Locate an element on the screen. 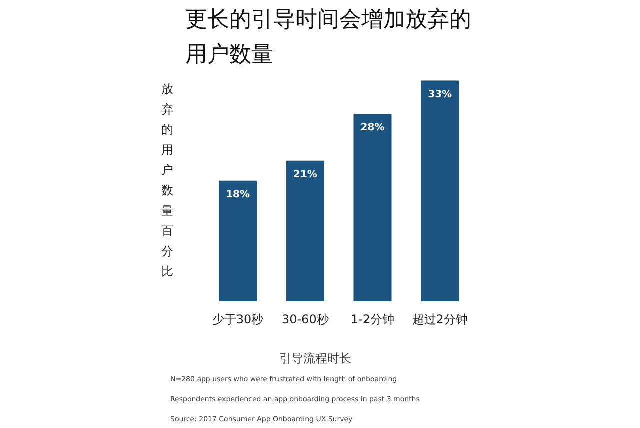 Image resolution: width=640 pixels, height=428 pixels. x-tick-label: 少于30秒 is located at coordinates (238, 319).